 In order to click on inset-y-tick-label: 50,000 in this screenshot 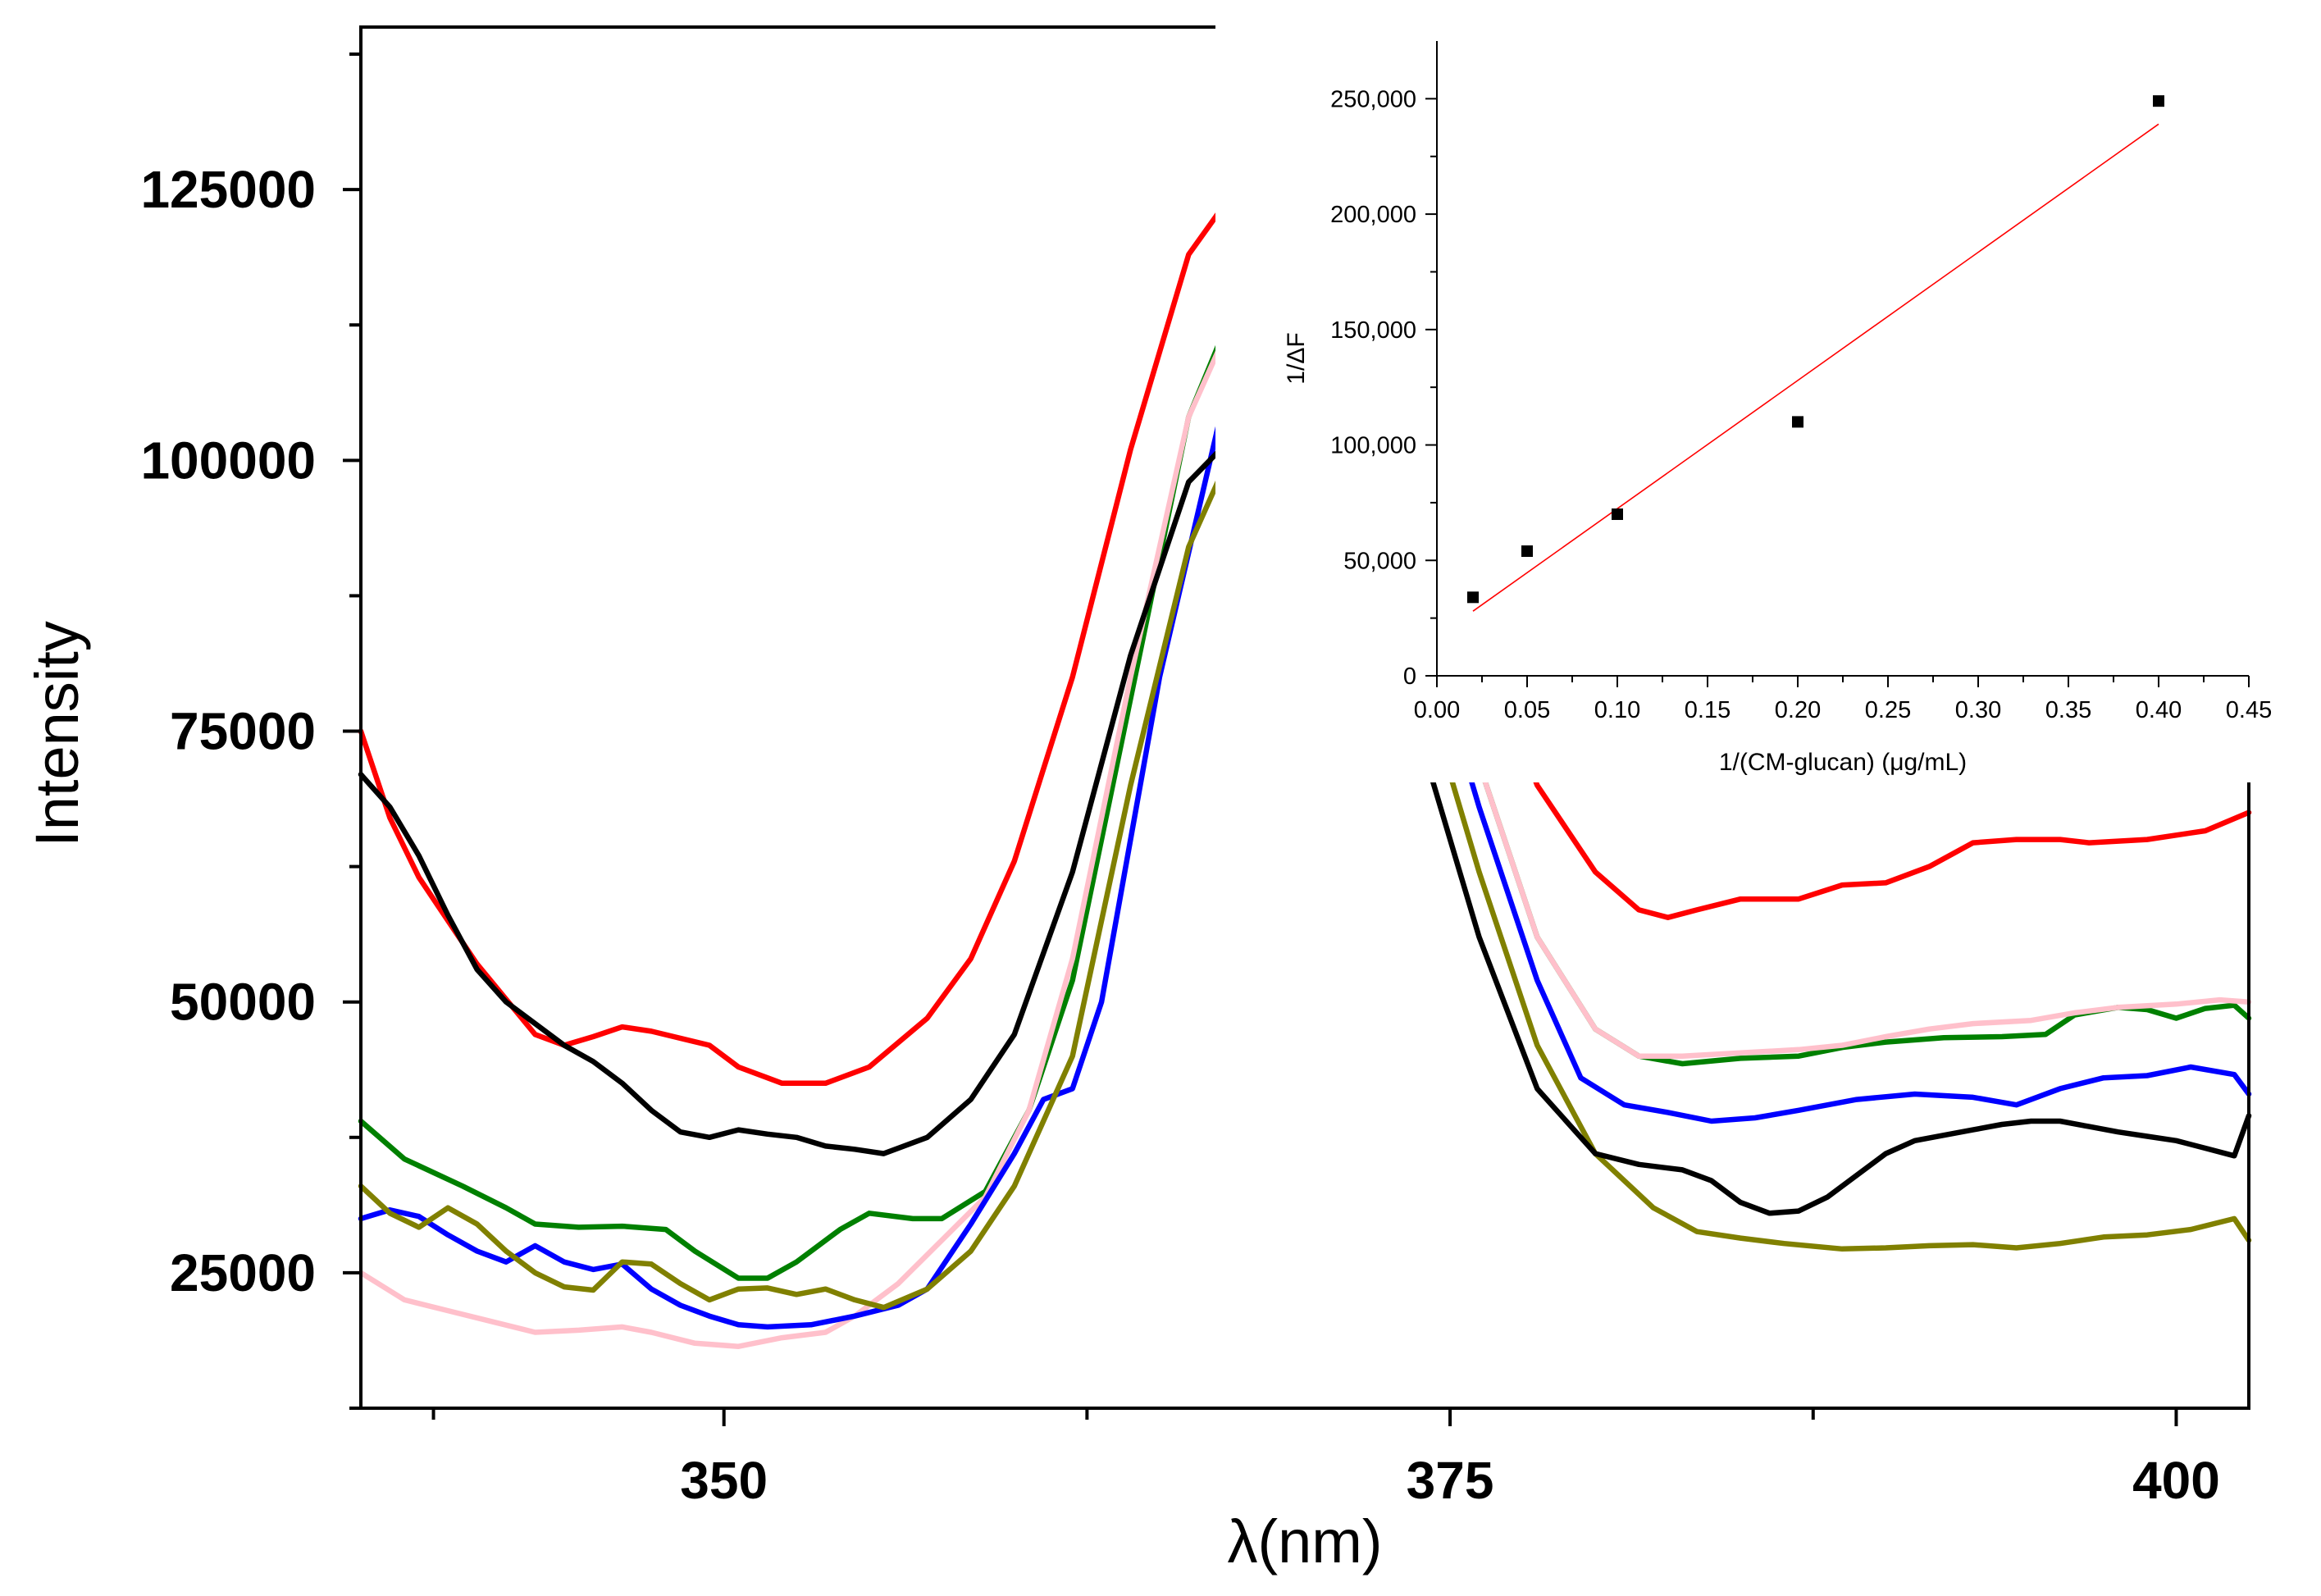, I will do `click(1380, 561)`.